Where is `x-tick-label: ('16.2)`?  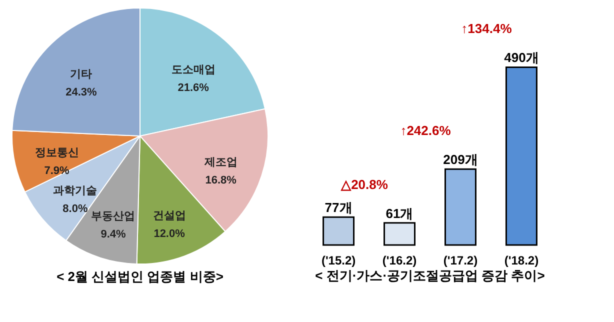 x-tick-label: ('16.2) is located at coordinates (399, 261).